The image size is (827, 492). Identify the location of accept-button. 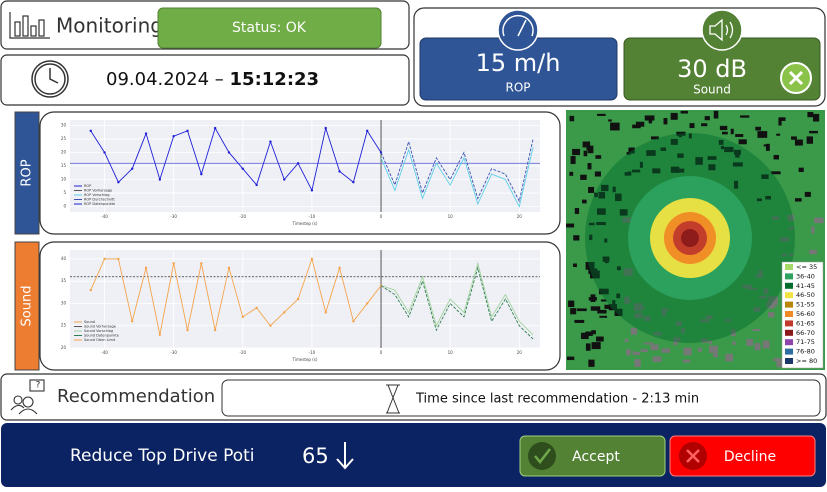
(592, 456).